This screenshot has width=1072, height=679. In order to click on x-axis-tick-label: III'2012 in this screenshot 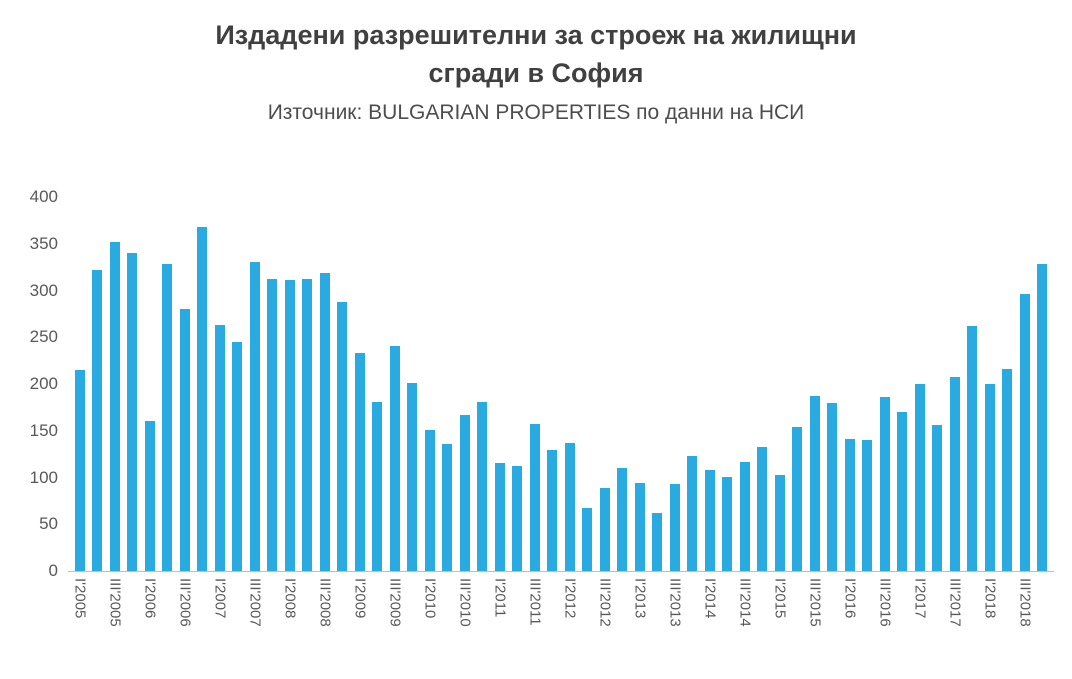, I will do `click(605, 602)`.